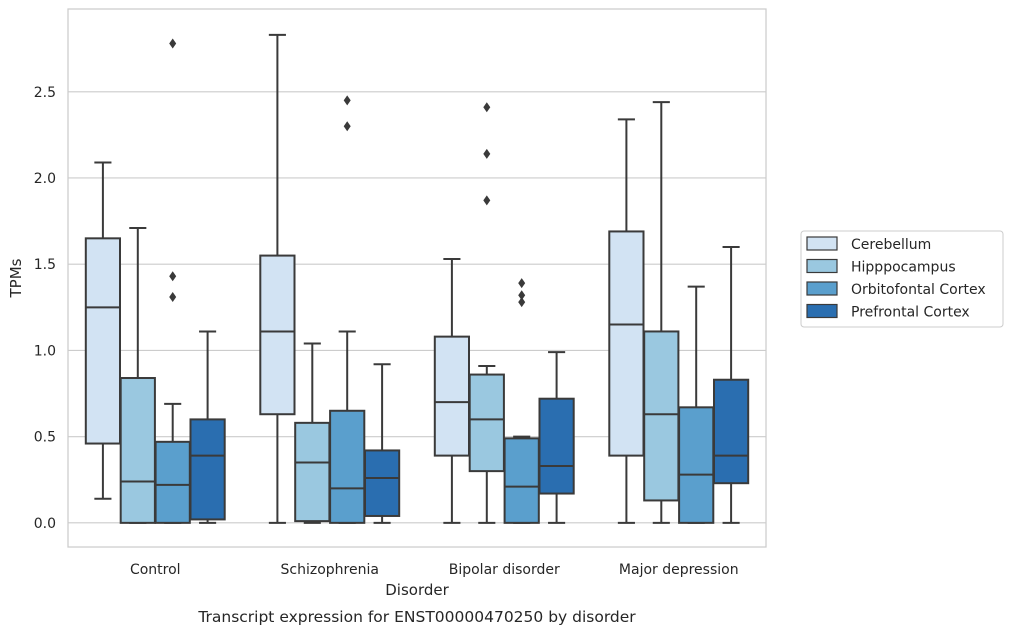 This screenshot has width=1014, height=634. What do you see at coordinates (45, 351) in the screenshot?
I see `y-tick-label-2: 1.0` at bounding box center [45, 351].